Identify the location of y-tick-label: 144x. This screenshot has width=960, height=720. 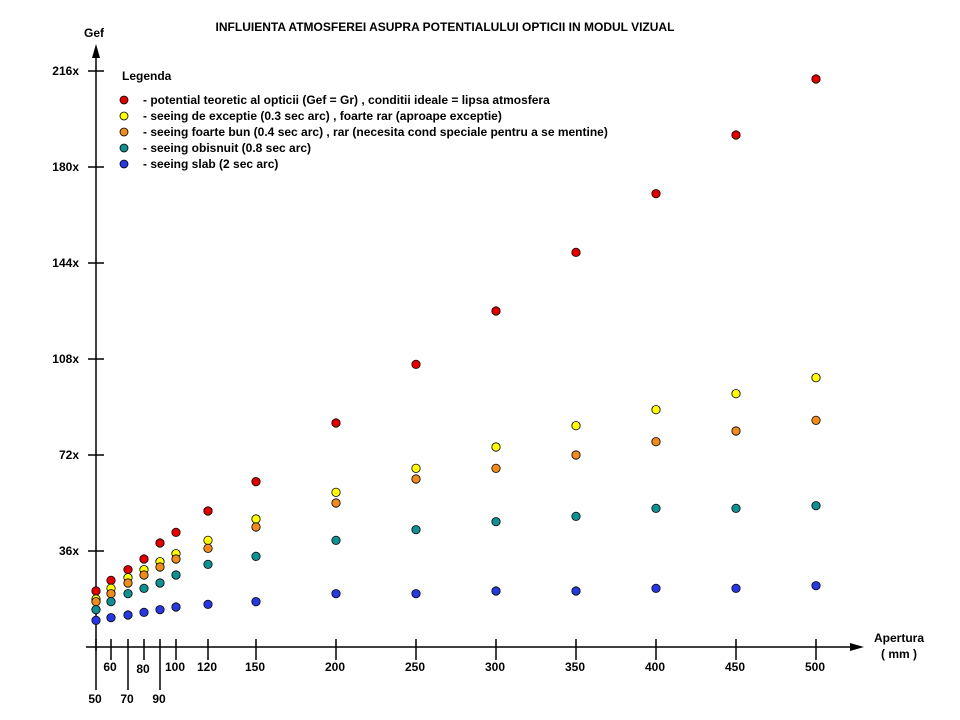
(65, 263).